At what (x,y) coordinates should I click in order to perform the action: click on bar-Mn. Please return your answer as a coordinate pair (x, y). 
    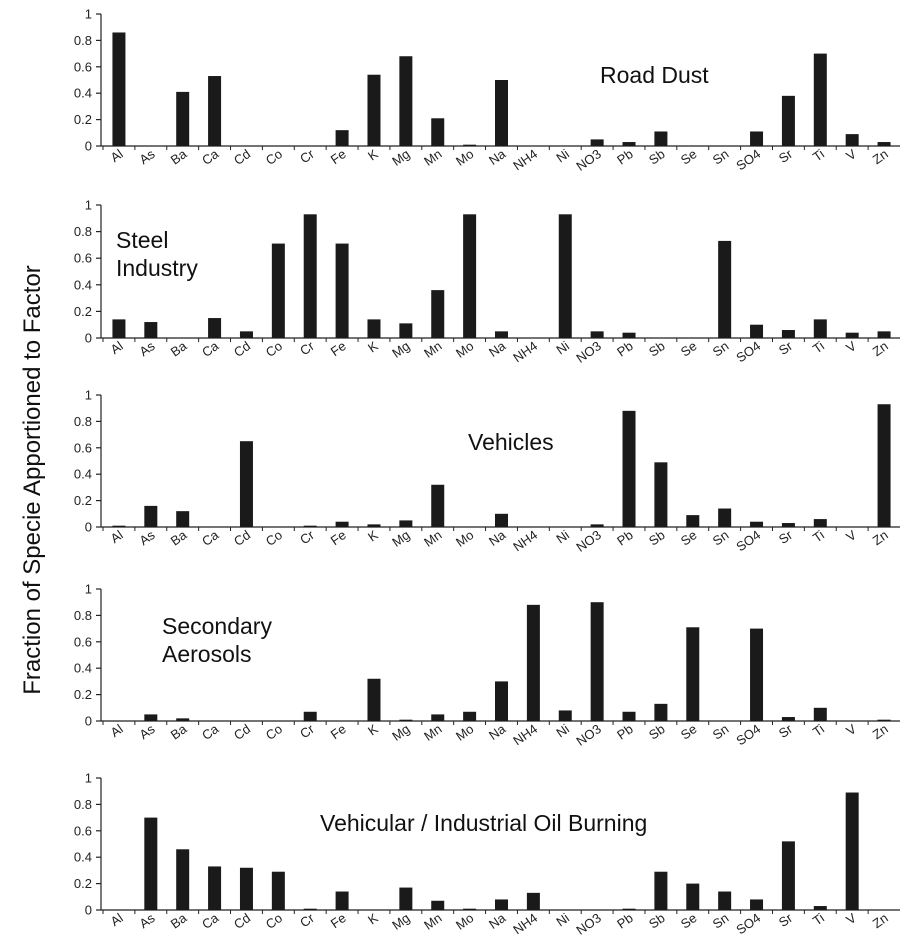
    Looking at the image, I should click on (438, 314).